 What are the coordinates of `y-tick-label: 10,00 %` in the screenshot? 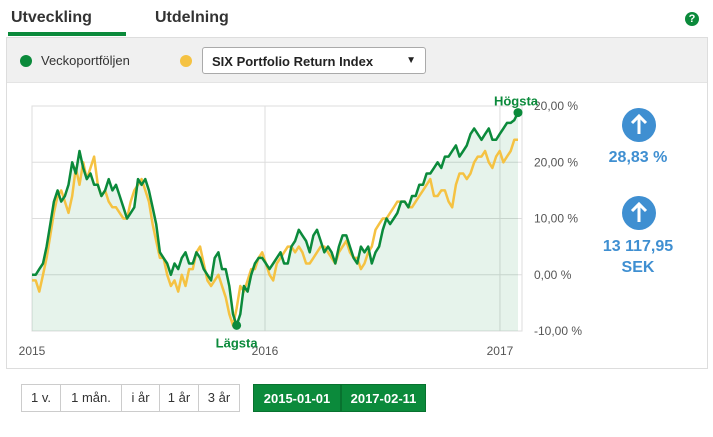 It's located at (556, 219).